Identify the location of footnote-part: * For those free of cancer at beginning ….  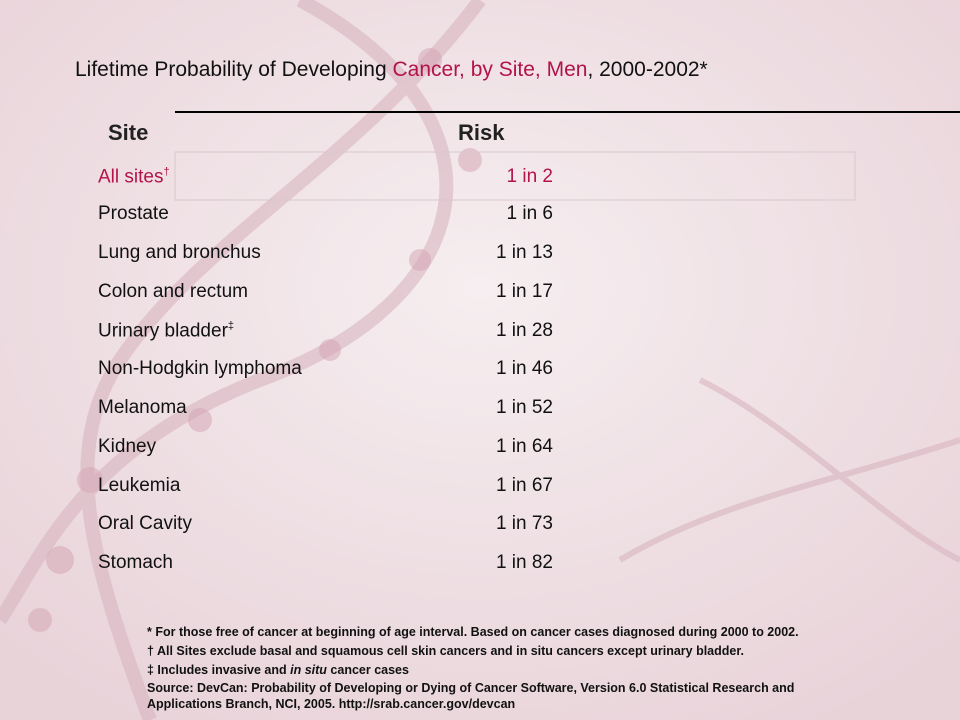
(473, 632).